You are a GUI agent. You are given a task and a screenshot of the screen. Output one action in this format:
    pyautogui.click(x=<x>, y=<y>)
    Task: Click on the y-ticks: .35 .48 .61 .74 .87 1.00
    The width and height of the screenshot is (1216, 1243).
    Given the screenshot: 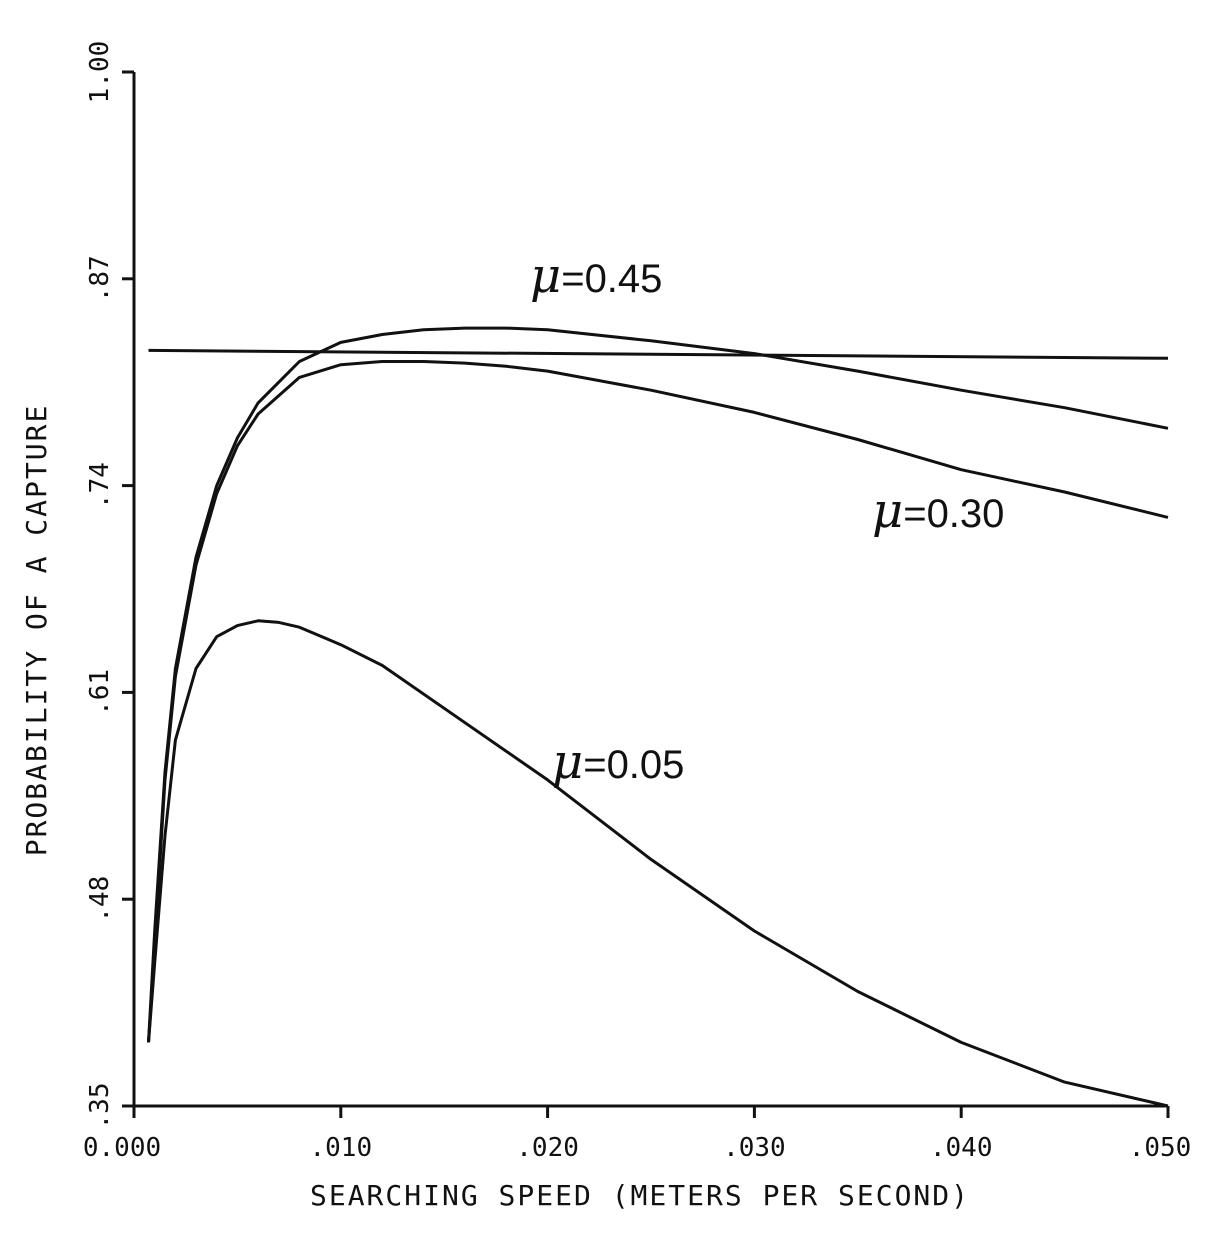 What is the action you would take?
    pyautogui.click(x=109, y=585)
    